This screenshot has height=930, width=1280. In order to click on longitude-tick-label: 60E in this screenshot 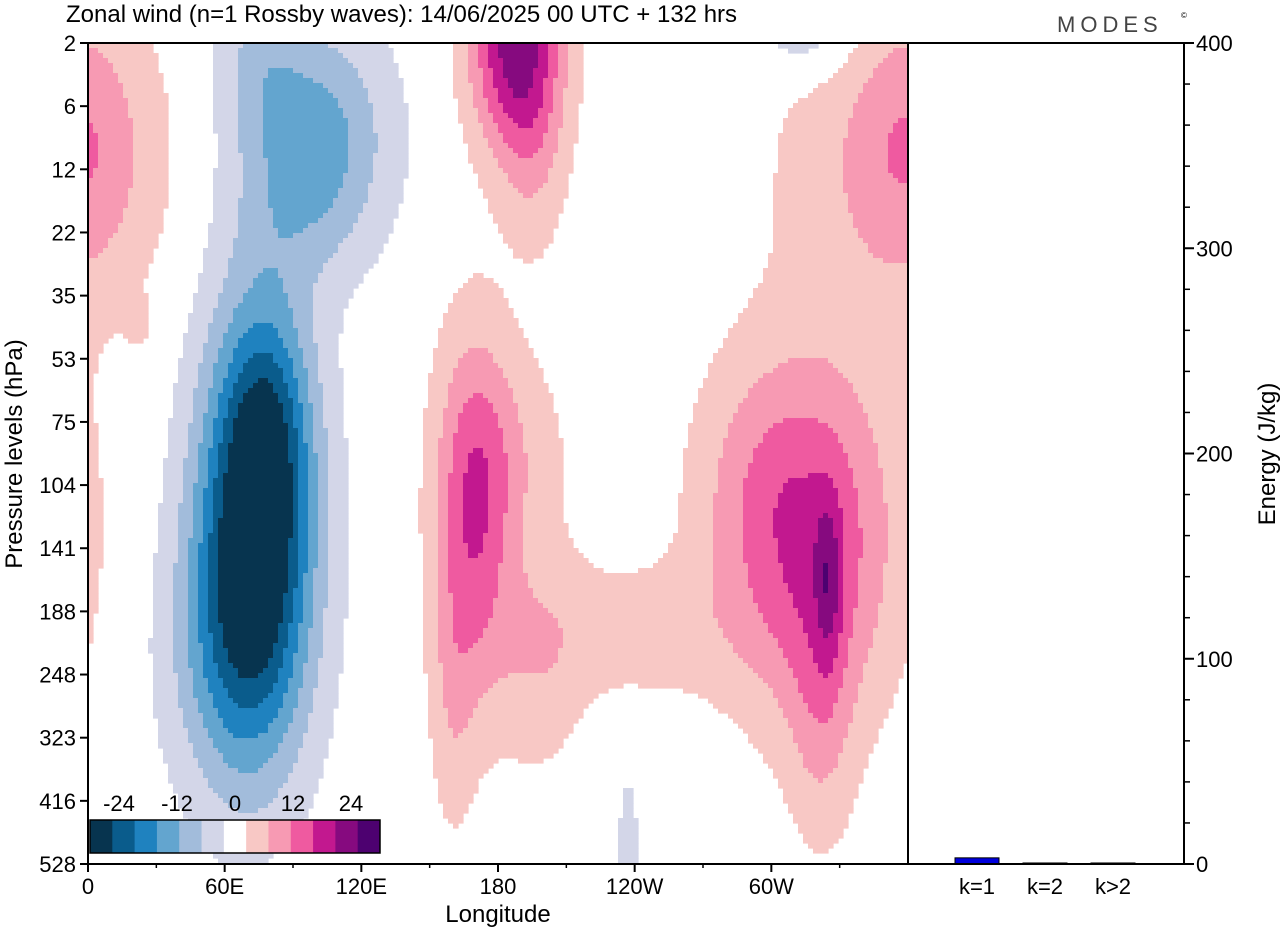, I will do `click(224, 886)`.